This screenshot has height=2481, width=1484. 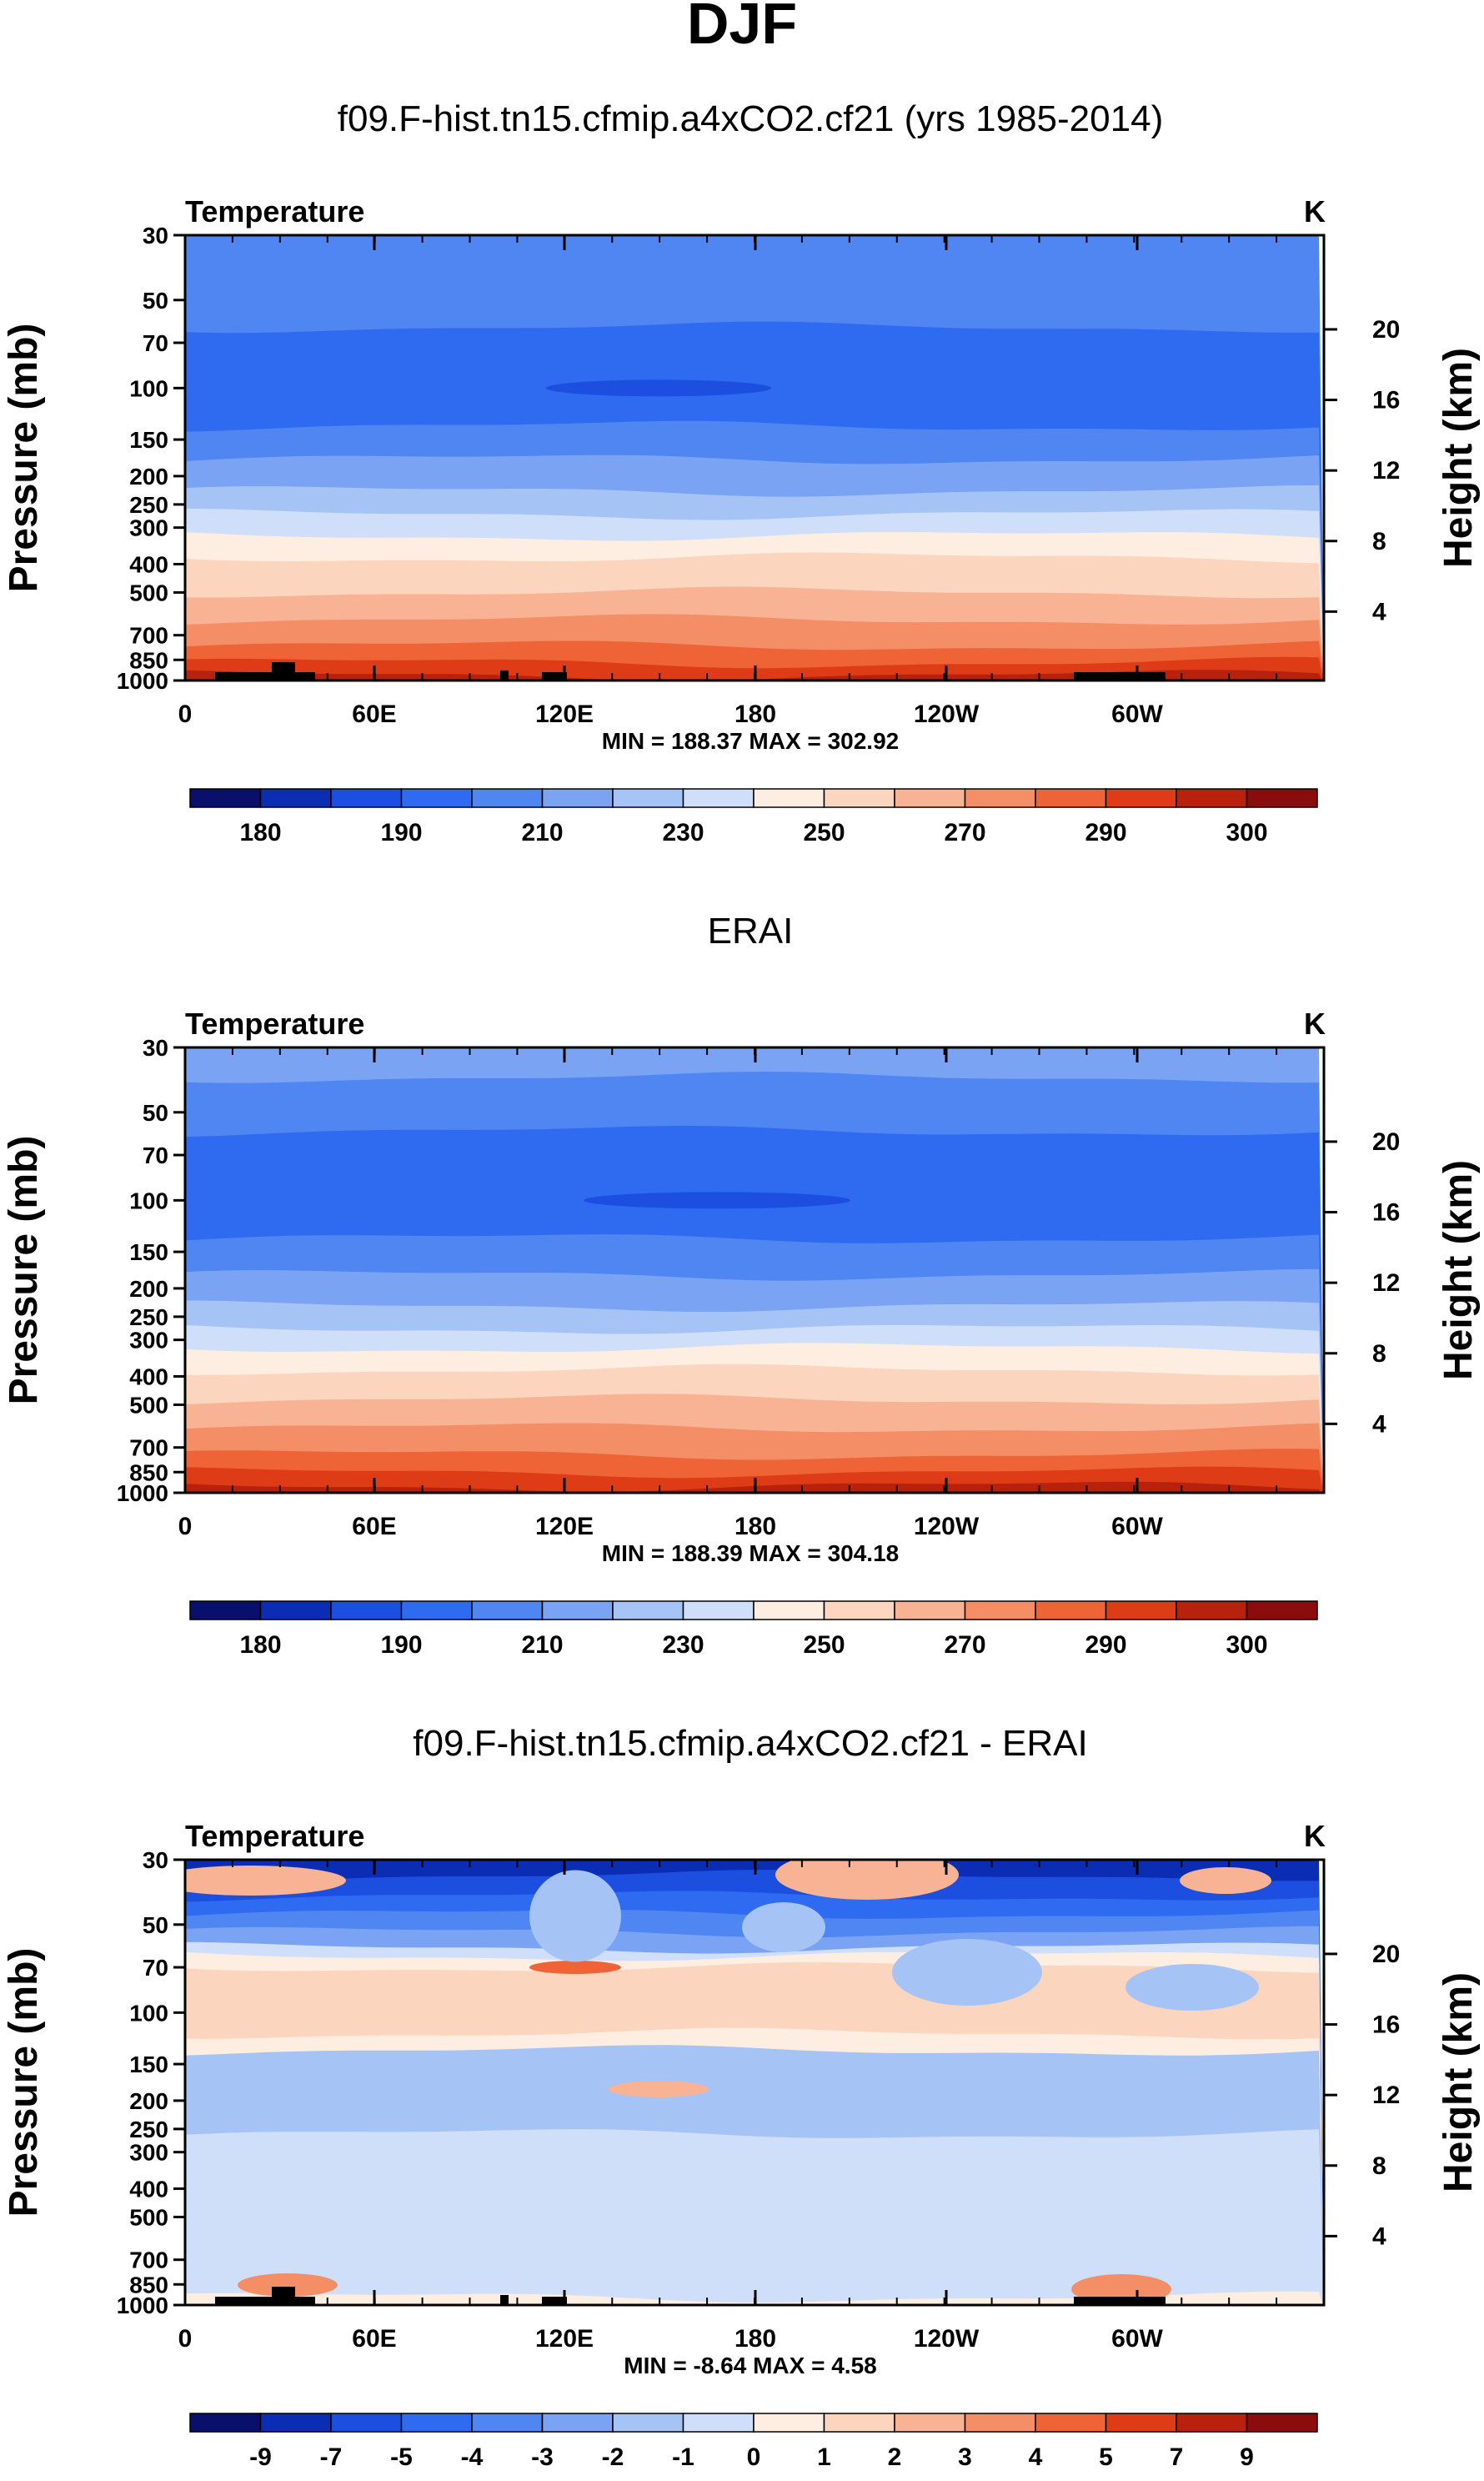 What do you see at coordinates (288, 2285) in the screenshot?
I see `surface-warm-spot` at bounding box center [288, 2285].